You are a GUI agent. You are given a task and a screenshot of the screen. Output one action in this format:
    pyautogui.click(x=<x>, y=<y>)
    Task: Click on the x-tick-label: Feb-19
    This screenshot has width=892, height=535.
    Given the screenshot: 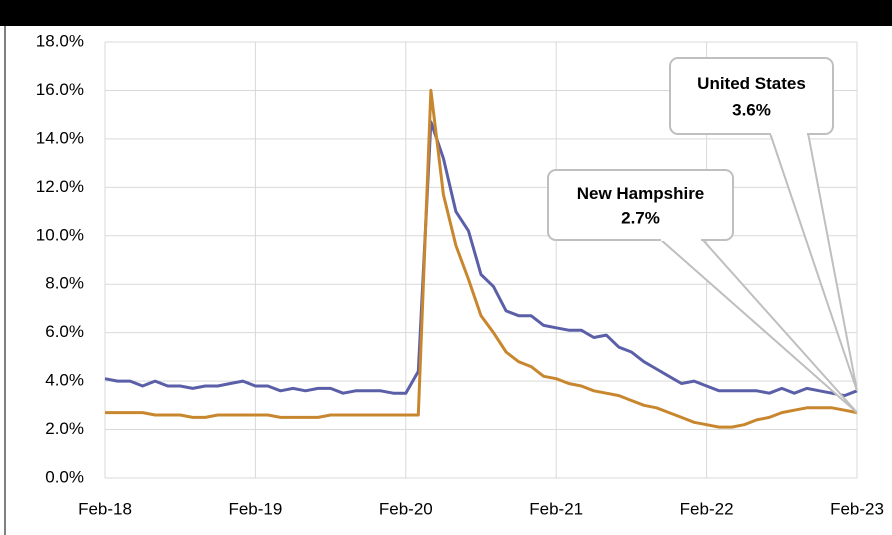 What is the action you would take?
    pyautogui.click(x=255, y=508)
    